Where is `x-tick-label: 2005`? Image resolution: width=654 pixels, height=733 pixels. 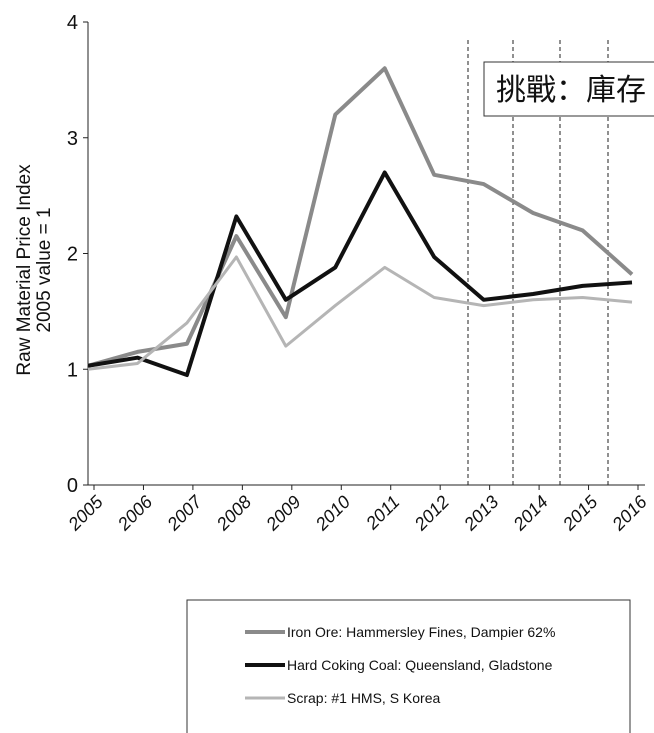 x-tick-label: 2005 is located at coordinates (86, 513).